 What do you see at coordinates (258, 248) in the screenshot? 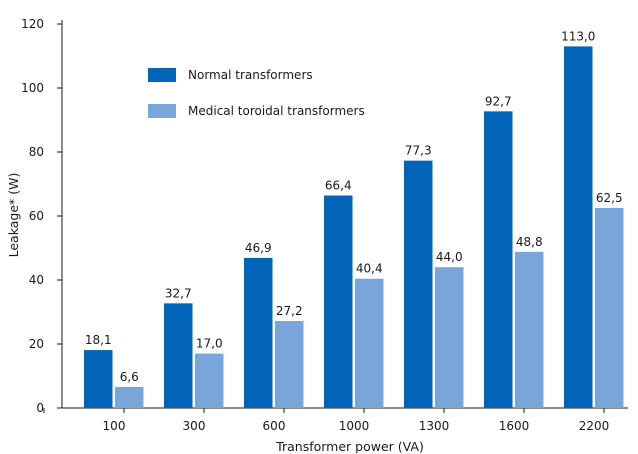
I see `data-label: 46,9` at bounding box center [258, 248].